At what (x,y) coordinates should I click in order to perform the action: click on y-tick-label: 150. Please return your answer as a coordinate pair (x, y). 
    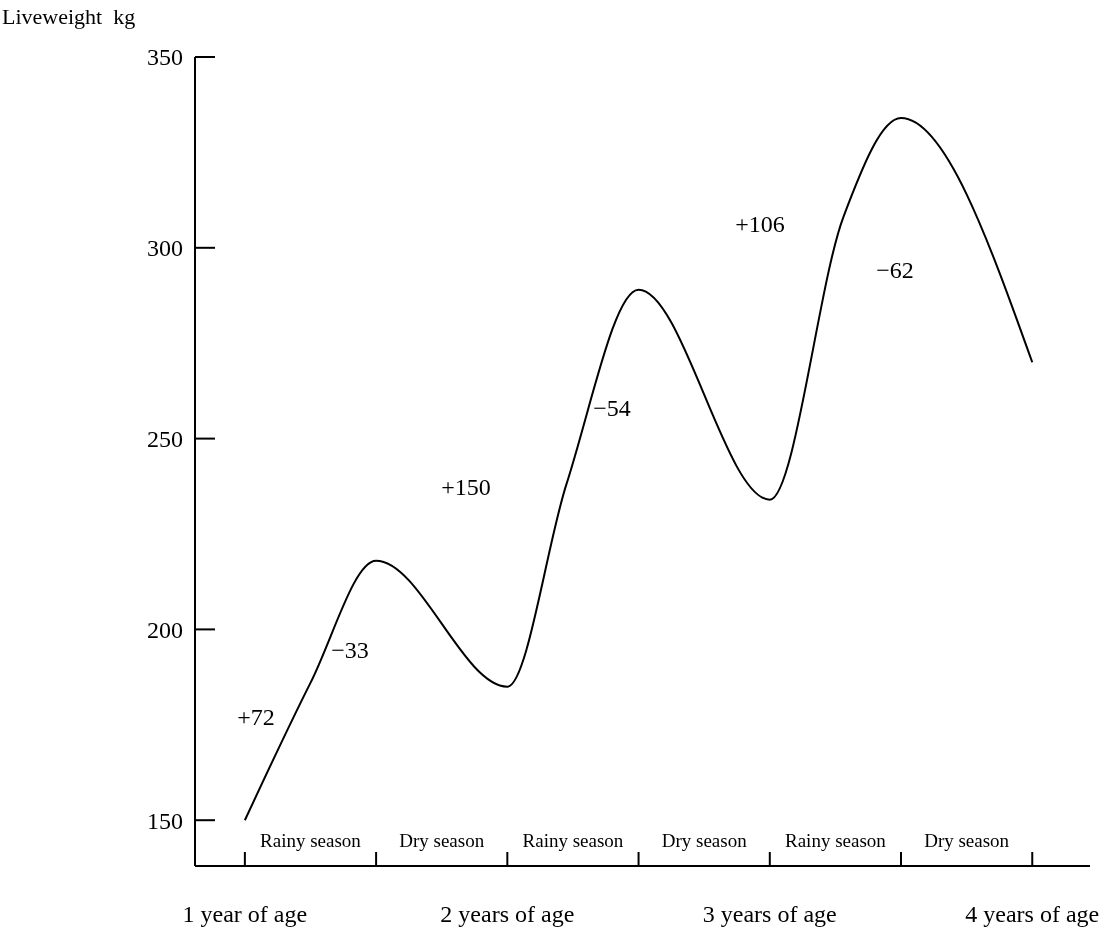
    Looking at the image, I should click on (165, 820).